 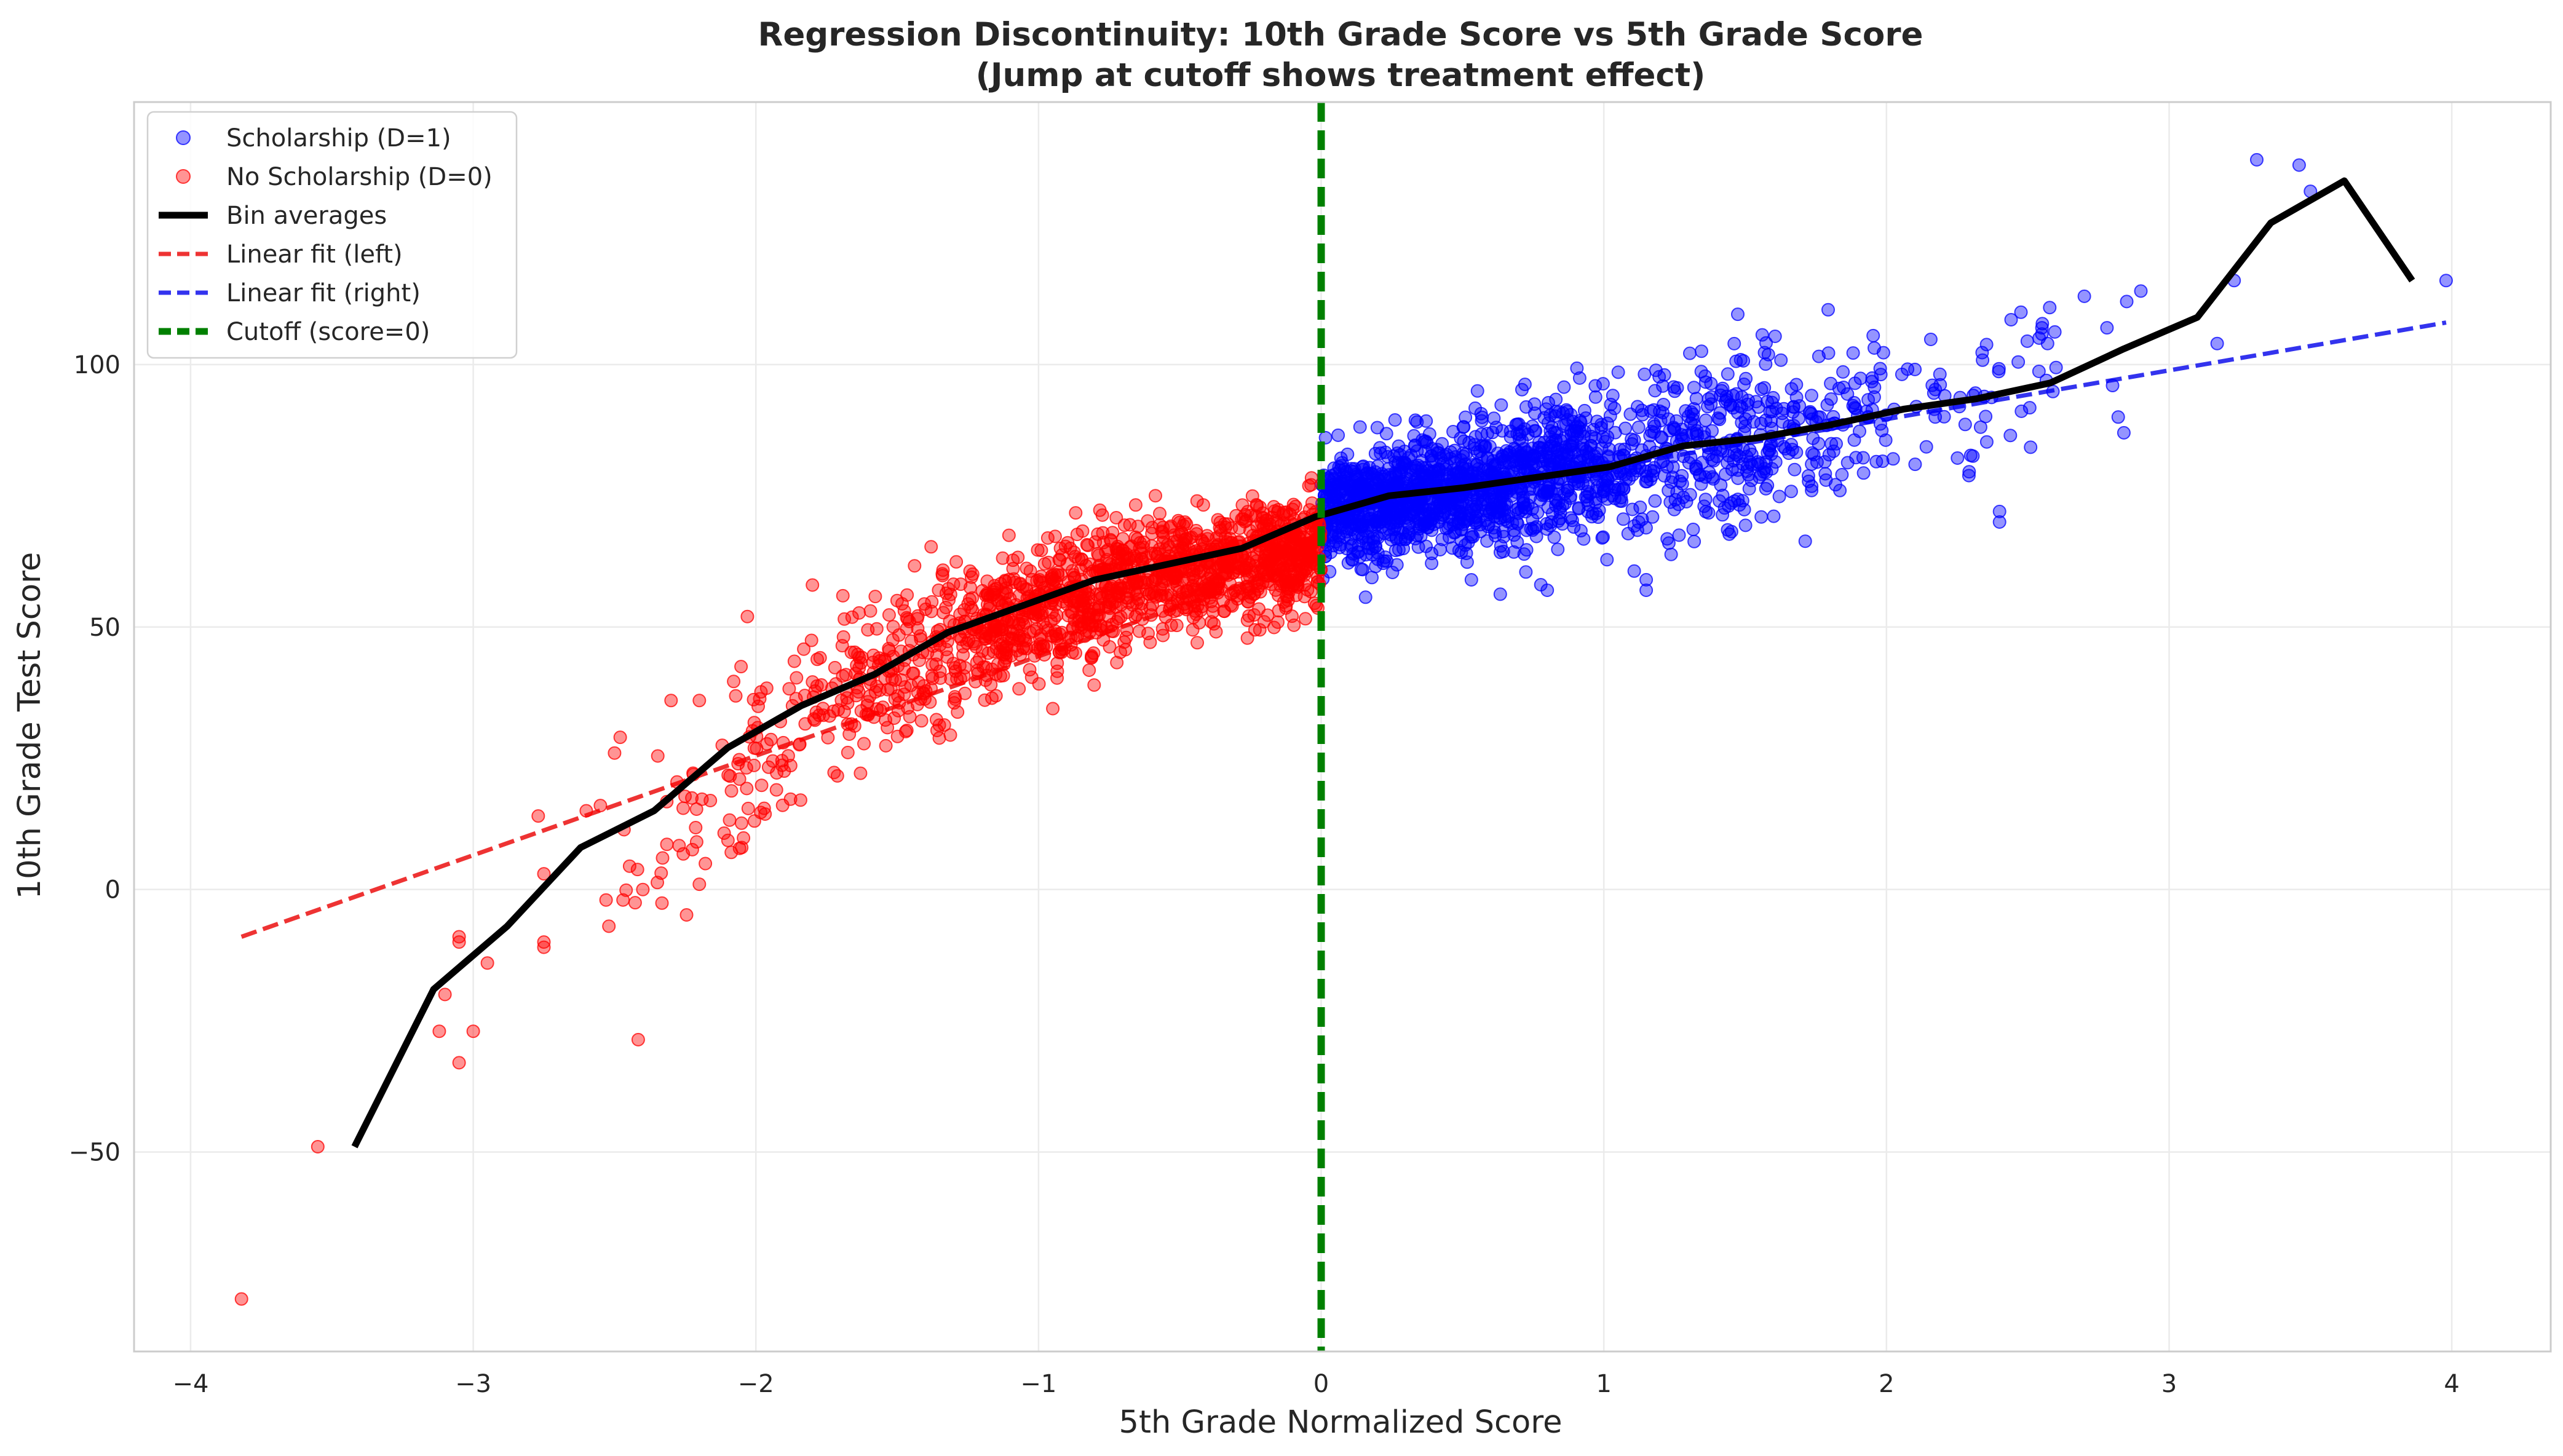 I want to click on x-tick-label: −1, so click(x=1038, y=1384).